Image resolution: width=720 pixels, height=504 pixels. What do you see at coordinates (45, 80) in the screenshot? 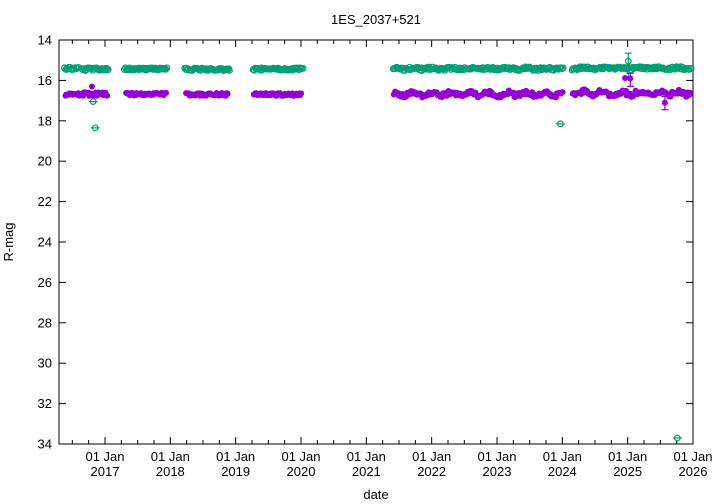
I see `y-tick-label: 16` at bounding box center [45, 80].